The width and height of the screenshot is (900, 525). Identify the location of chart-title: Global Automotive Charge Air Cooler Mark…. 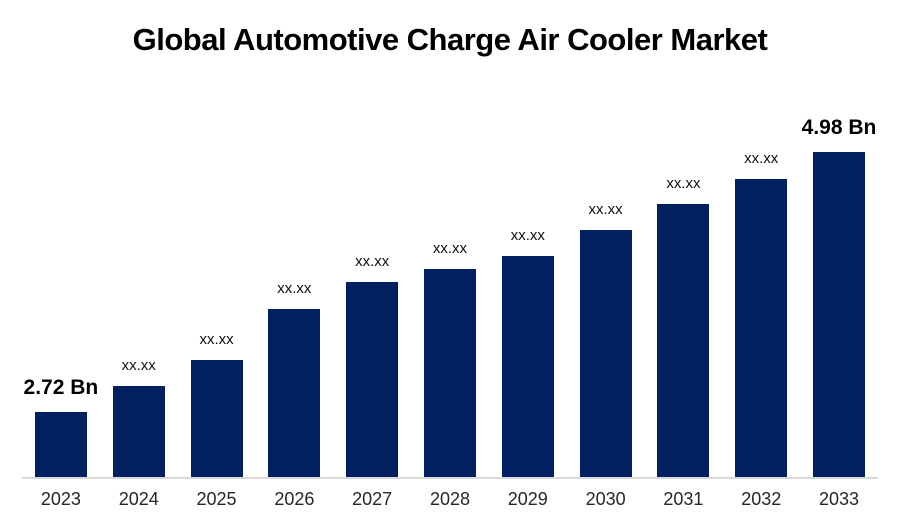
(450, 39).